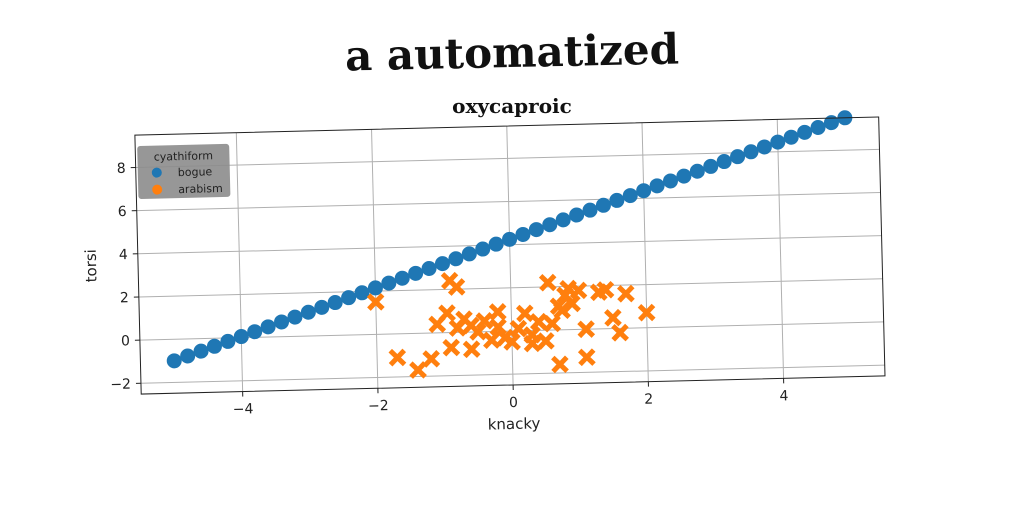  I want to click on y-axis-label: torsi, so click(91, 266).